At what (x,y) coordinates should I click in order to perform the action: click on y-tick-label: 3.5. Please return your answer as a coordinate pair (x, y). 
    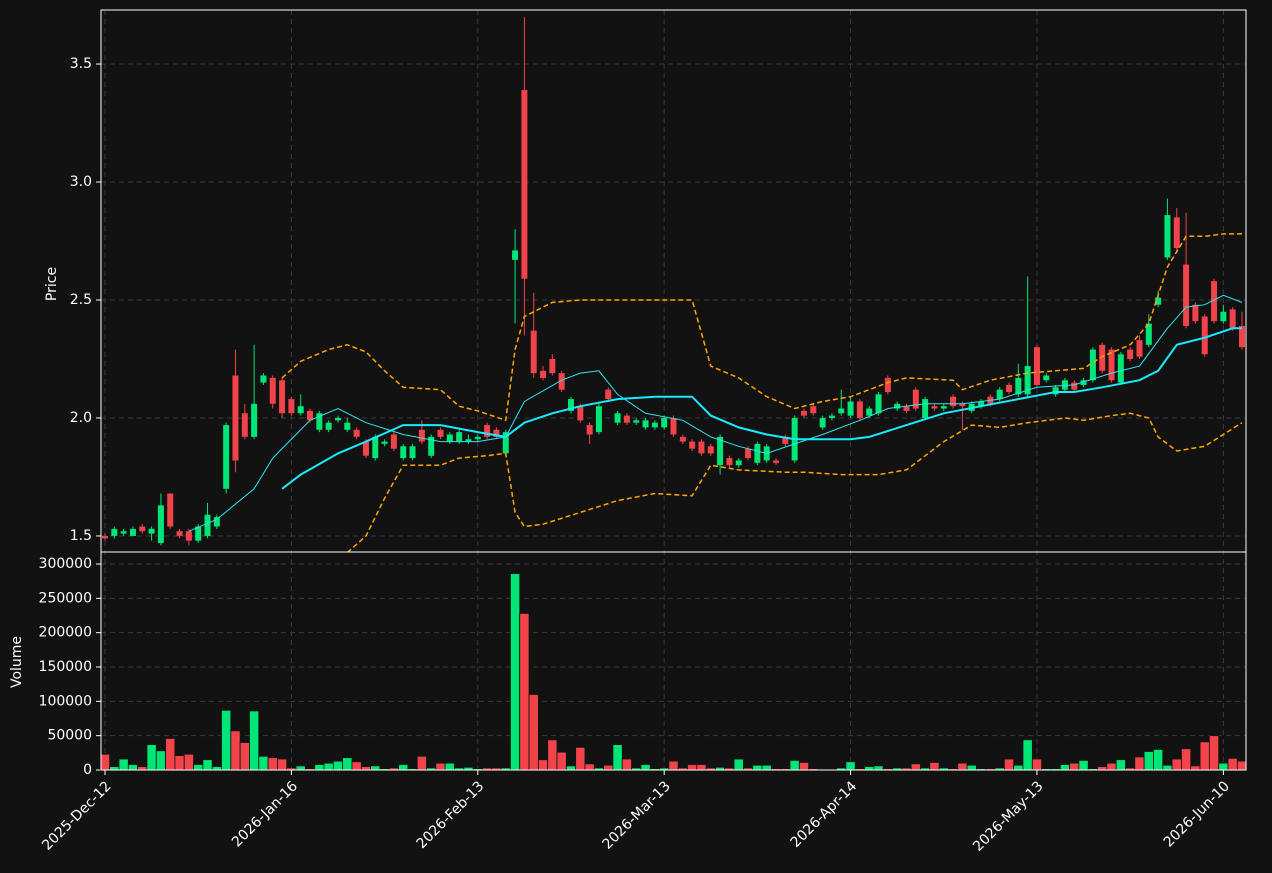
    Looking at the image, I should click on (81, 64).